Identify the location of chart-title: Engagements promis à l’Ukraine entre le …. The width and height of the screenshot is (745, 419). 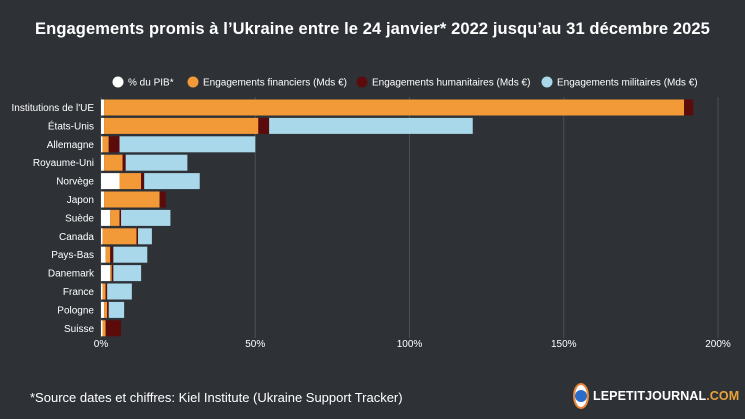
(372, 29).